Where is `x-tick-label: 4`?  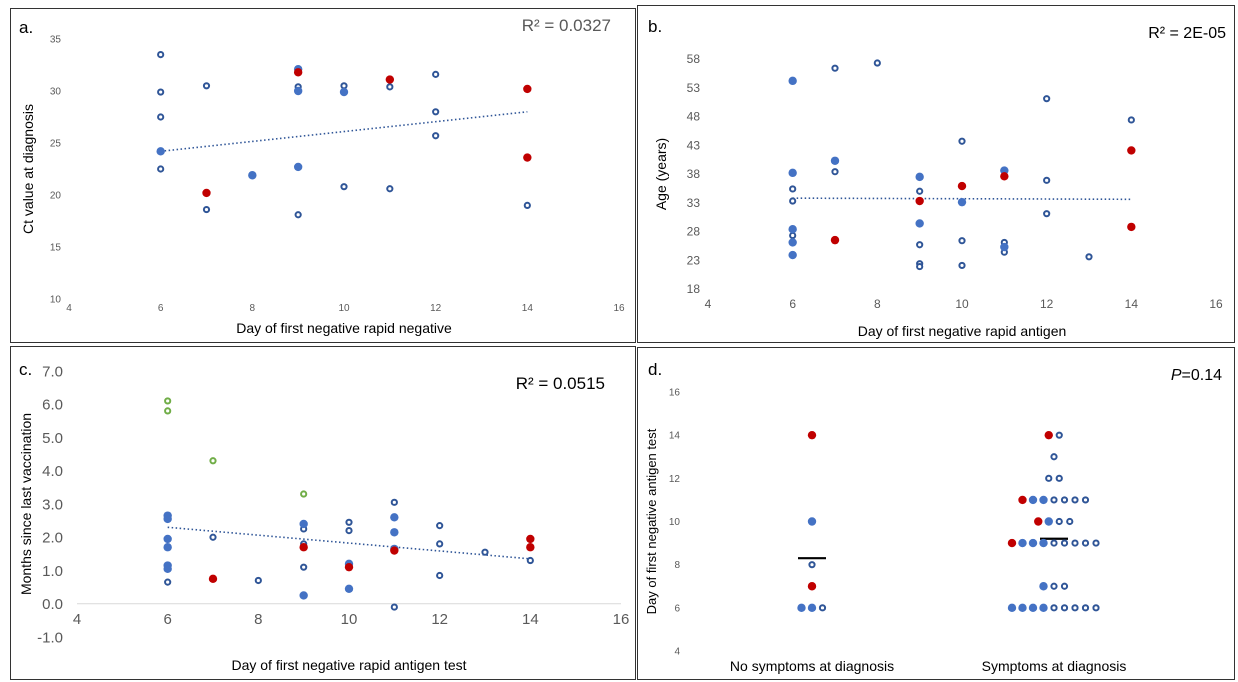
x-tick-label: 4 is located at coordinates (708, 304).